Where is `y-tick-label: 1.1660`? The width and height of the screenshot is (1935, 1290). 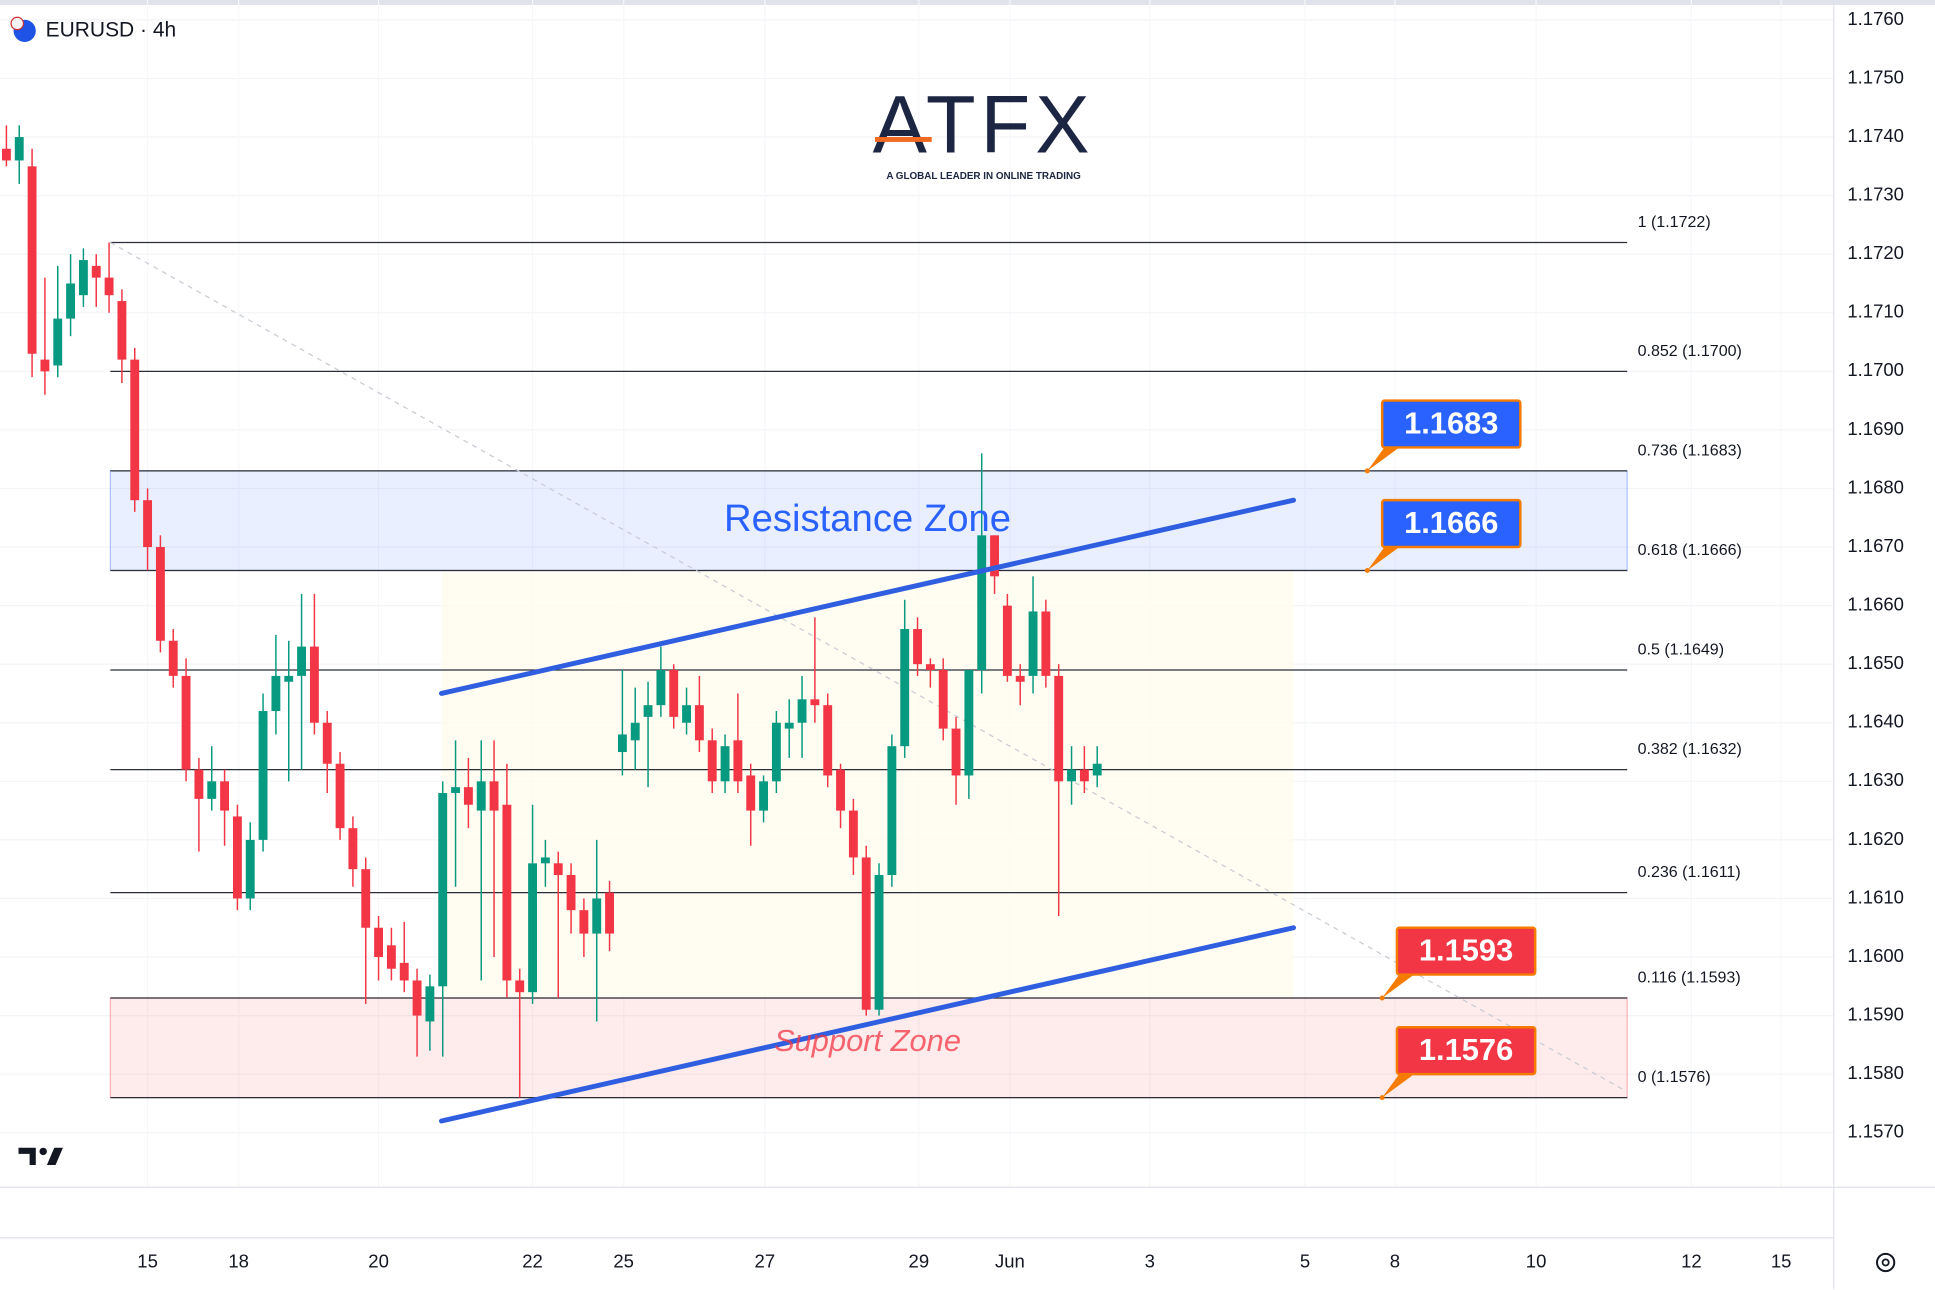
y-tick-label: 1.1660 is located at coordinates (1875, 603).